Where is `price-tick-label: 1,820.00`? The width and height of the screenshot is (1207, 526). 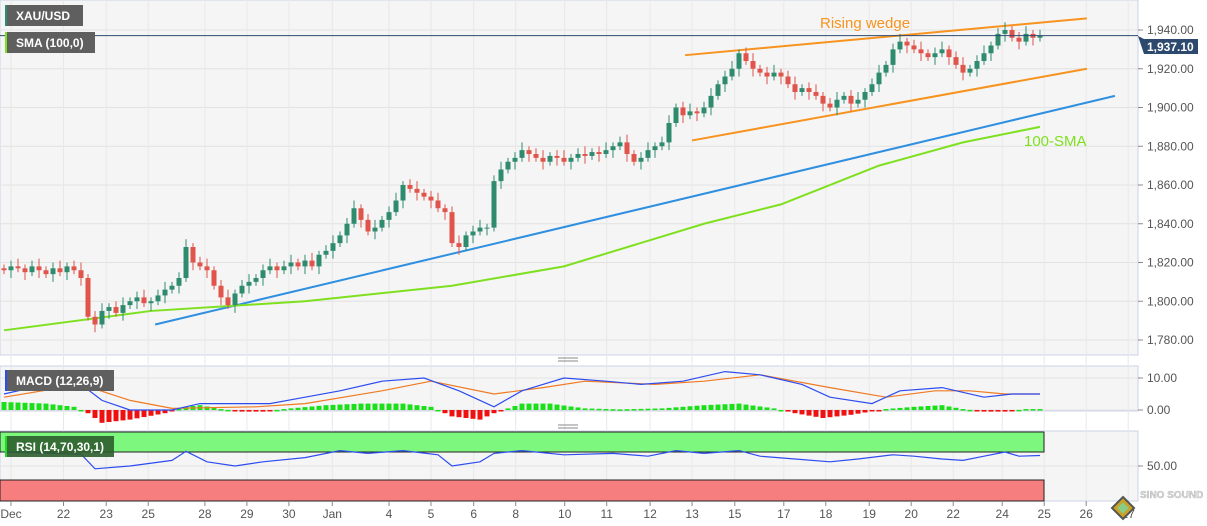 price-tick-label: 1,820.00 is located at coordinates (1170, 263).